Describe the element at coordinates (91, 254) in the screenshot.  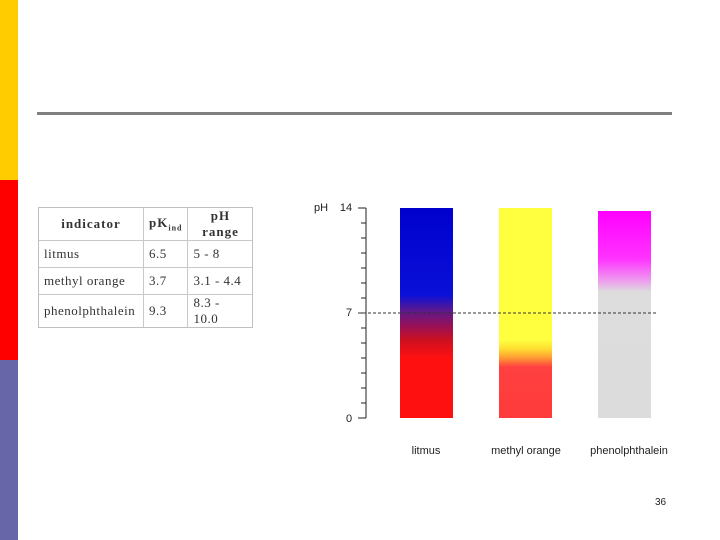
I see `cell-indicator: litmus` at that location.